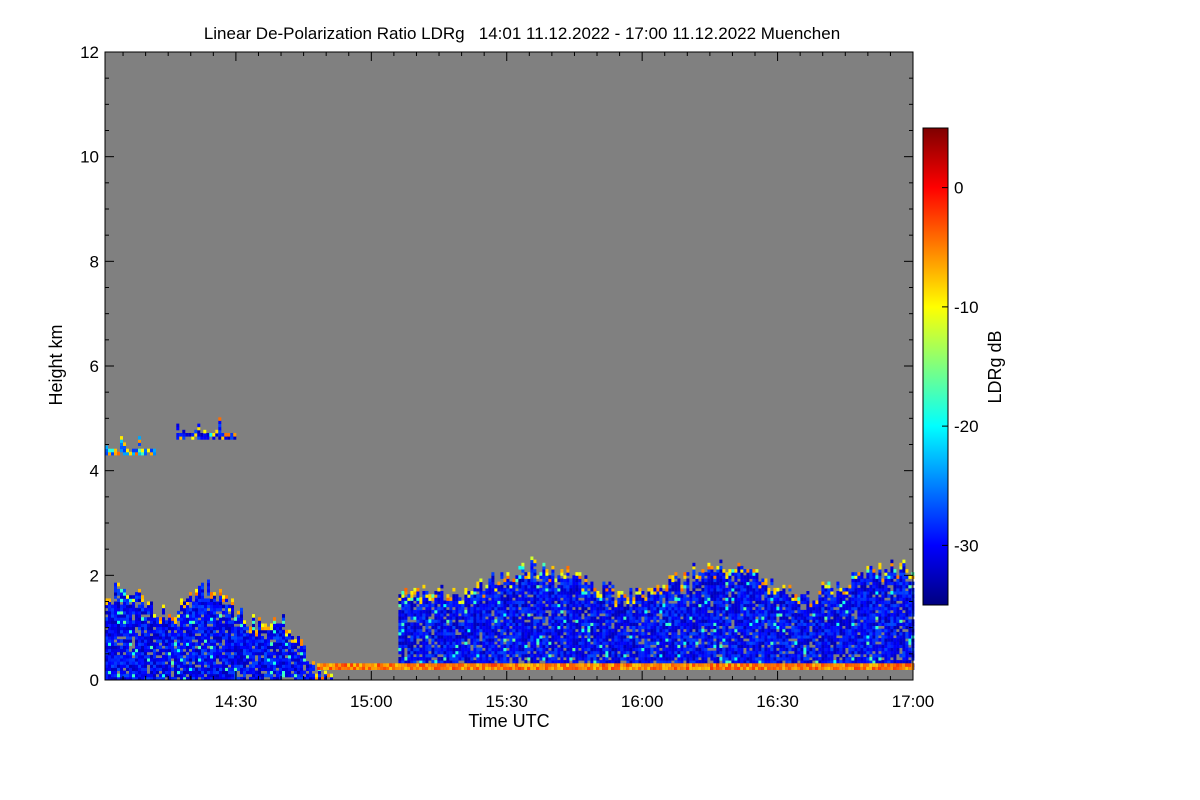 The width and height of the screenshot is (1200, 800). Describe the element at coordinates (995, 366) in the screenshot. I see `colorbar-label: LDRg dB` at that location.